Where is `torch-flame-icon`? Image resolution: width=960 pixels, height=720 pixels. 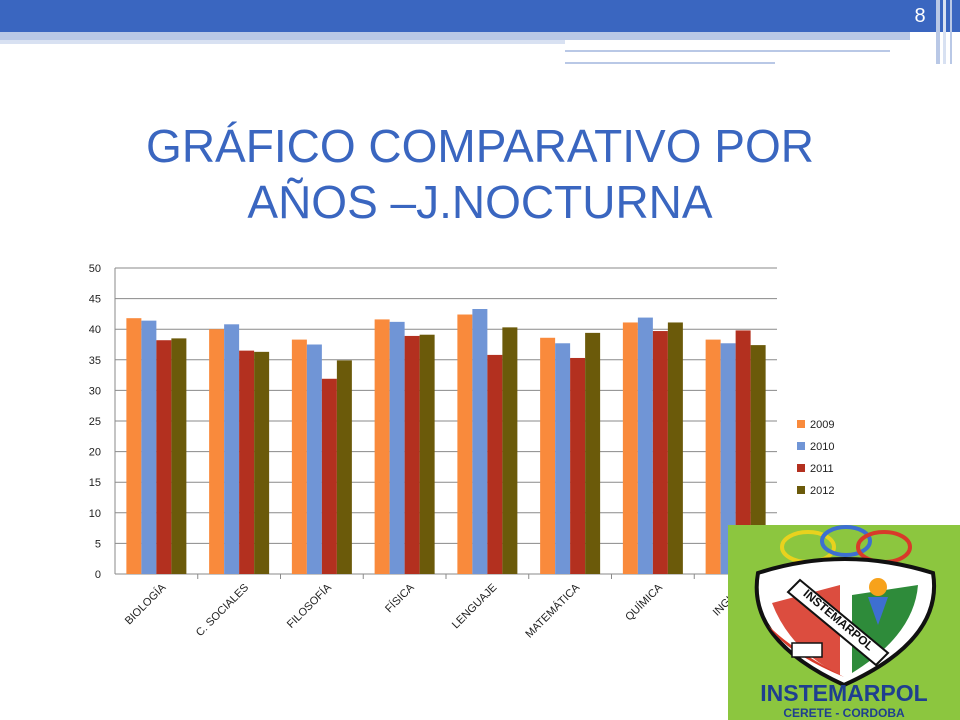 torch-flame-icon is located at coordinates (878, 587).